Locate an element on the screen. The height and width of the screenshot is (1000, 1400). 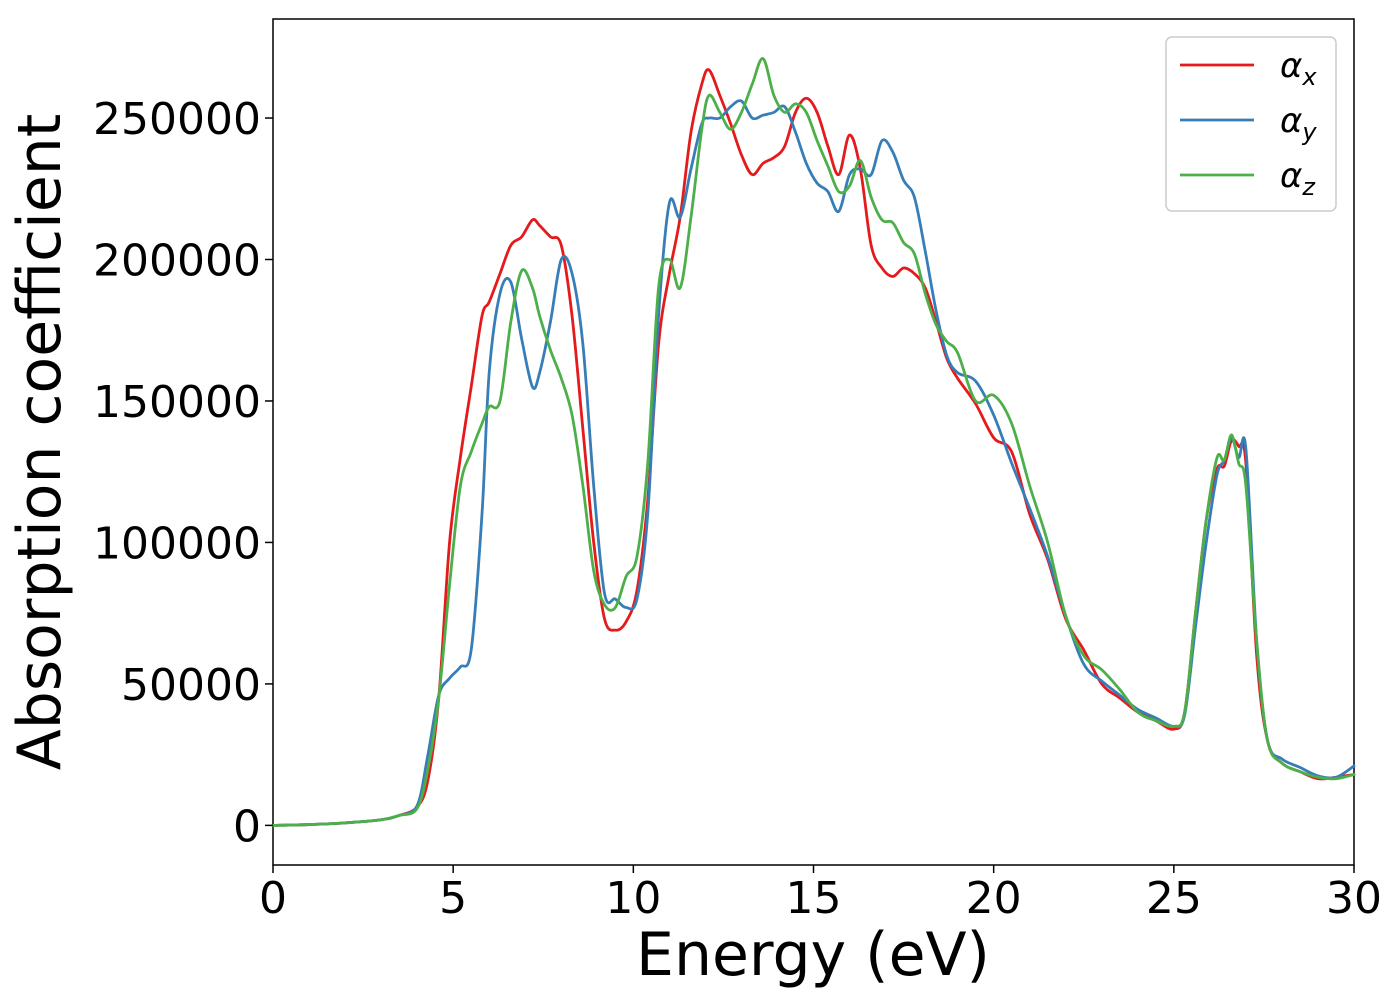
legend: αx αy αz is located at coordinates (1251, 124).